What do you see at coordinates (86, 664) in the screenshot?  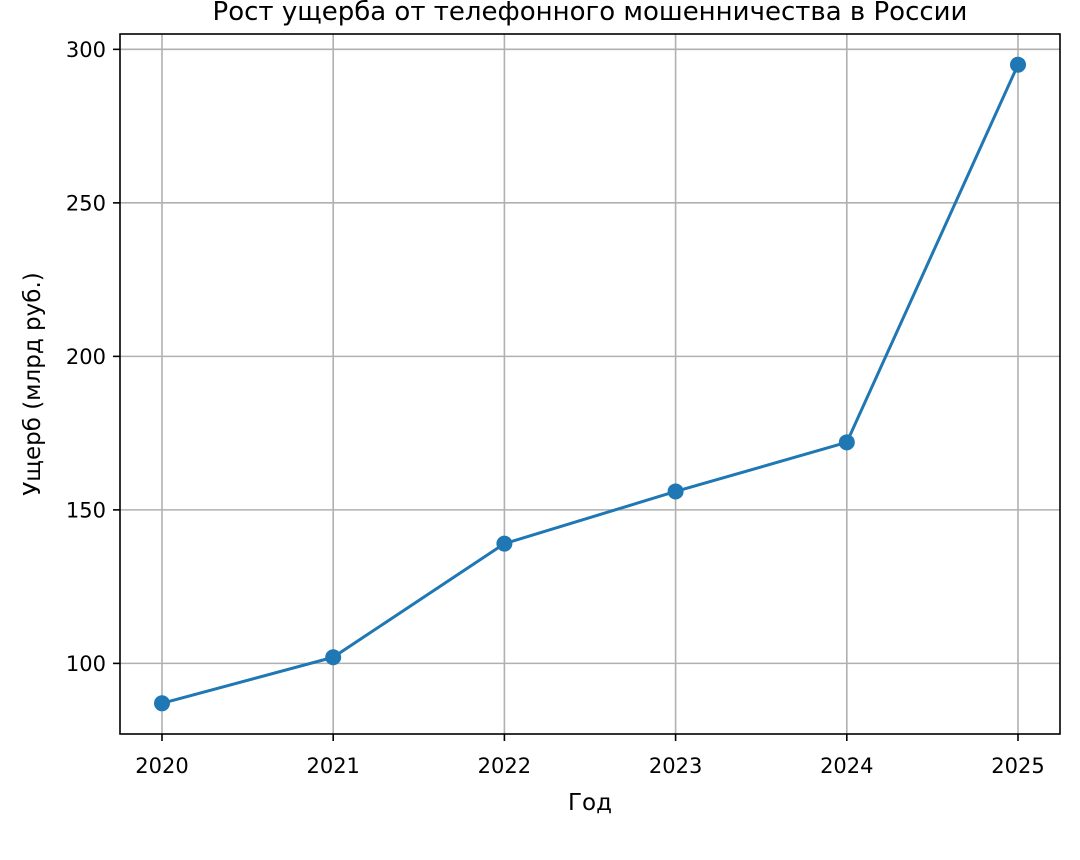 I see `y-tick-label: 100` at bounding box center [86, 664].